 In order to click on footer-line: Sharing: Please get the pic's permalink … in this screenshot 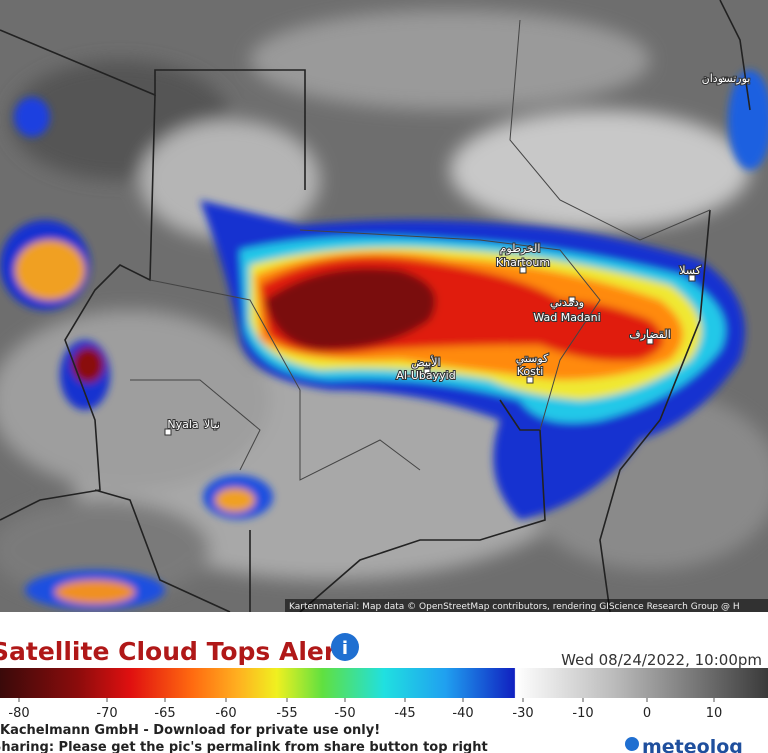, I will do `click(244, 746)`.